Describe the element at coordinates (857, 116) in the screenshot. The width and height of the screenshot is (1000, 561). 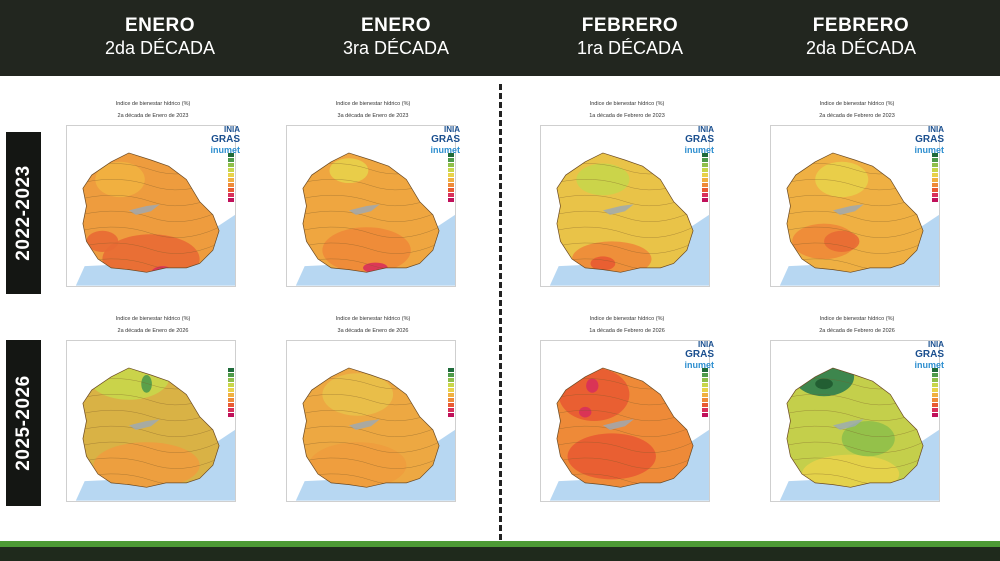
I see `map-subtitle: 2a década de Febrero de 2023` at that location.